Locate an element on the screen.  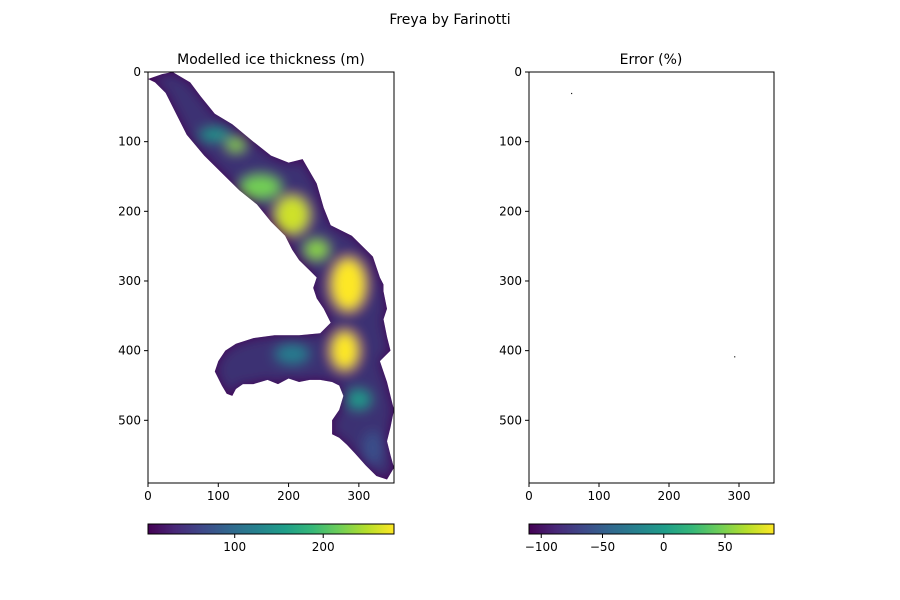
thickness-x-tick-label: 100 is located at coordinates (218, 496).